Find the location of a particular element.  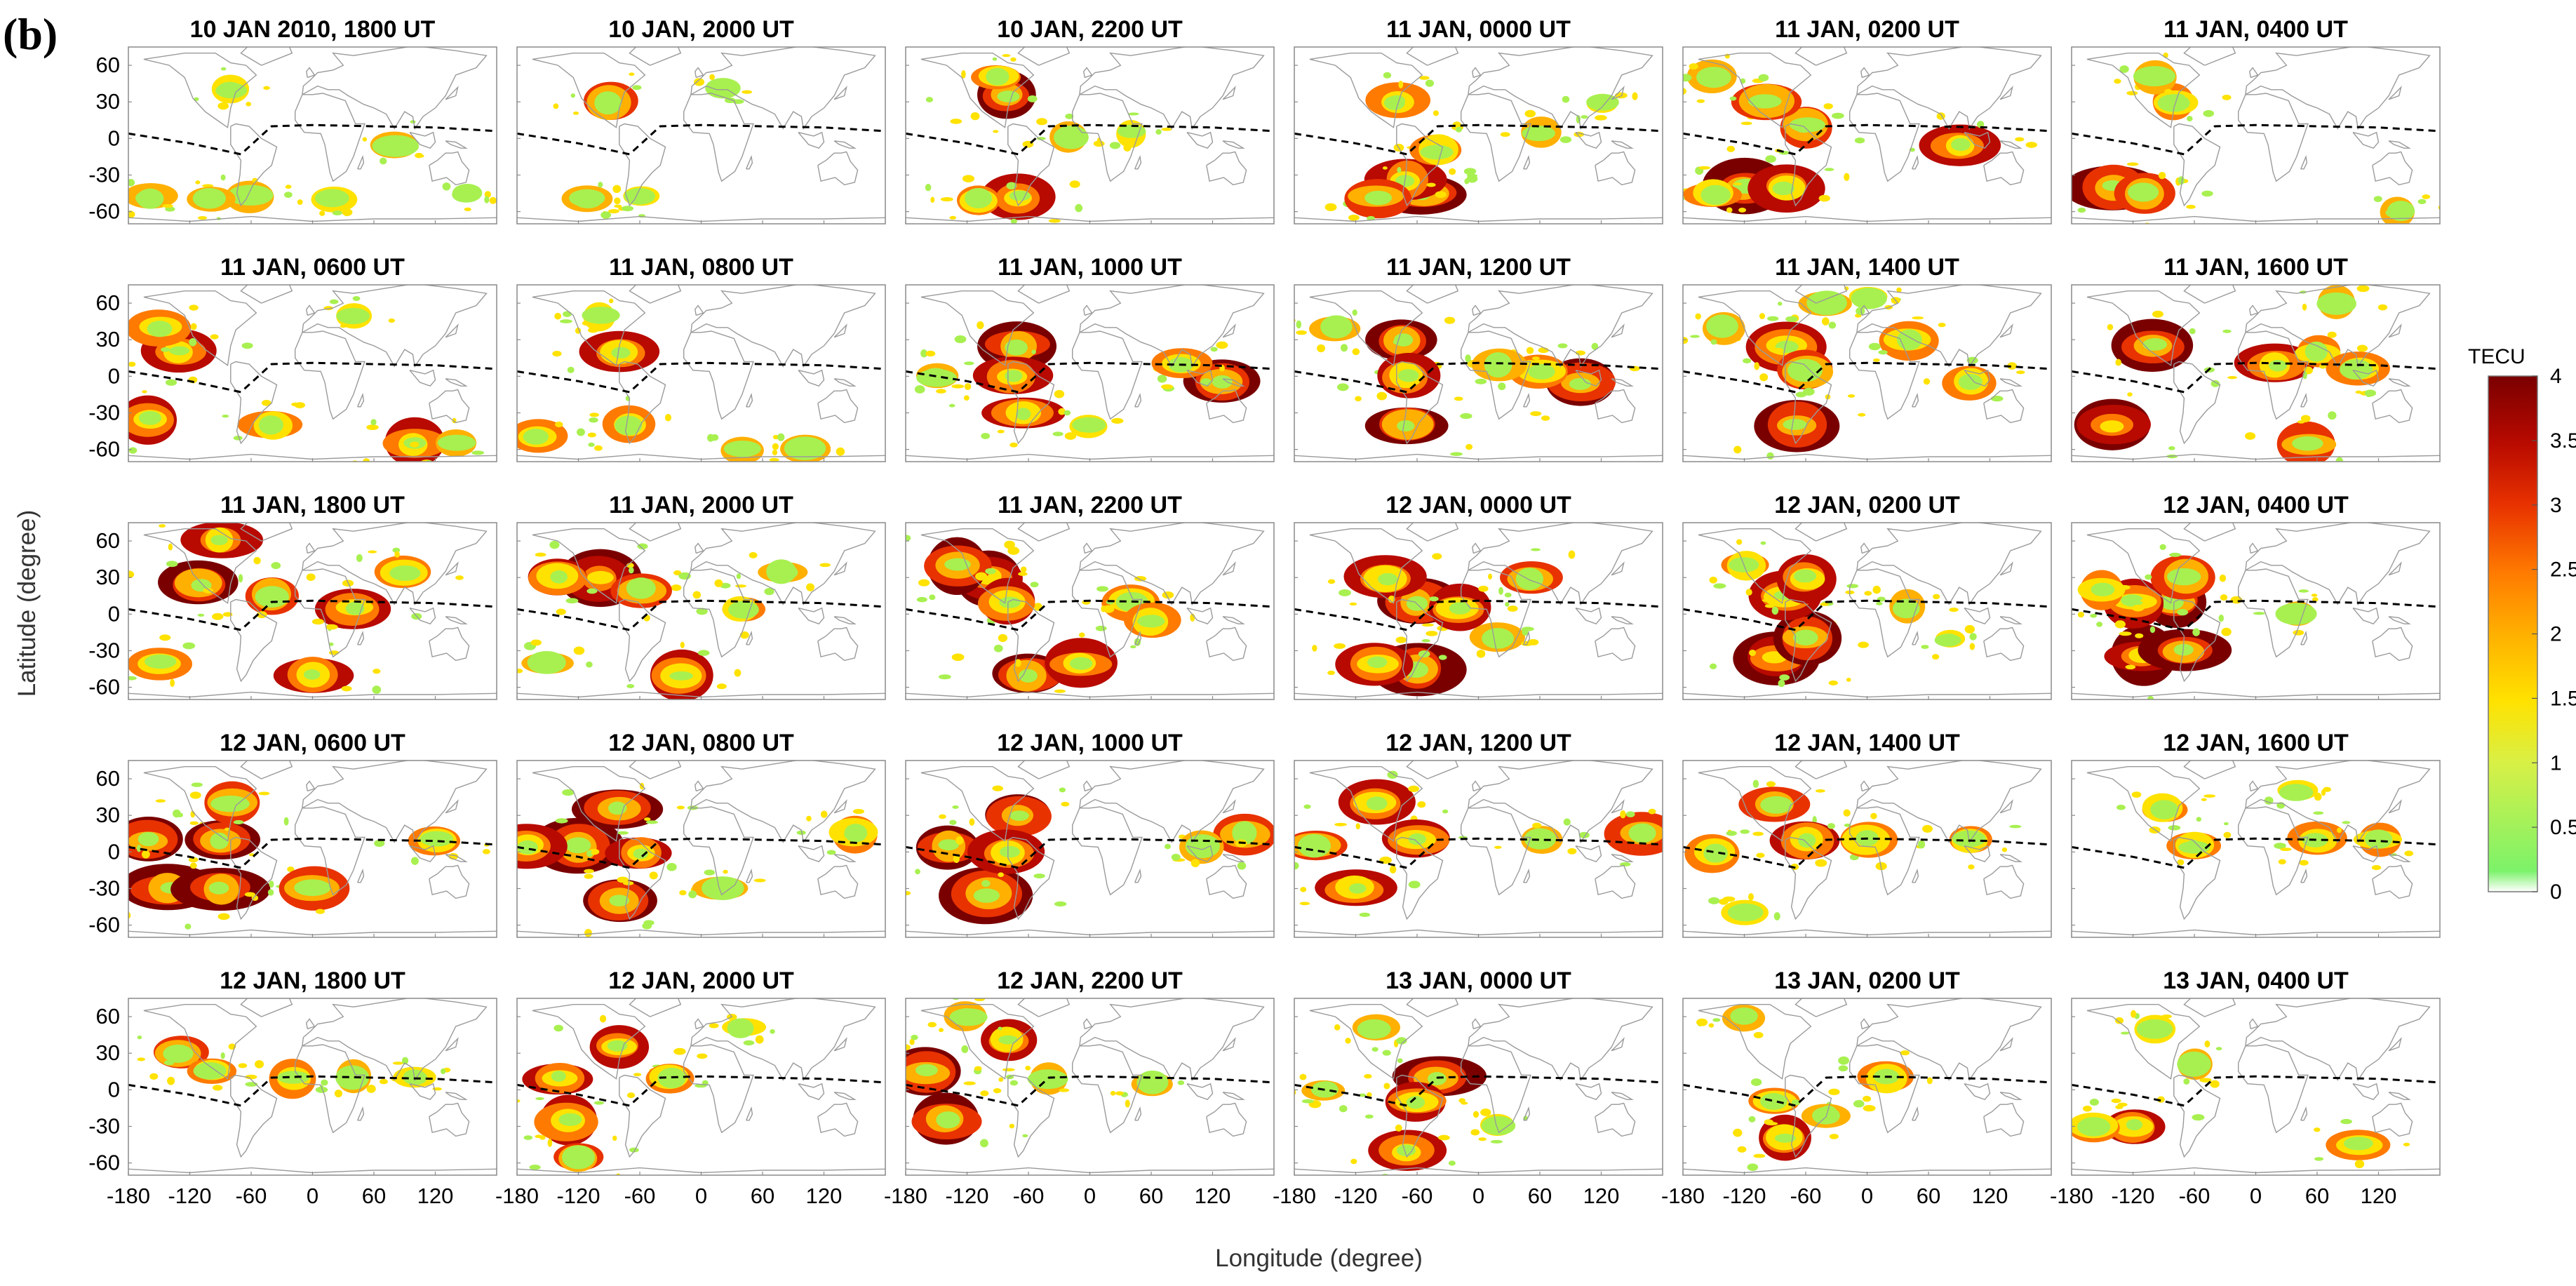

y-tick-label: 30 is located at coordinates (108, 815).